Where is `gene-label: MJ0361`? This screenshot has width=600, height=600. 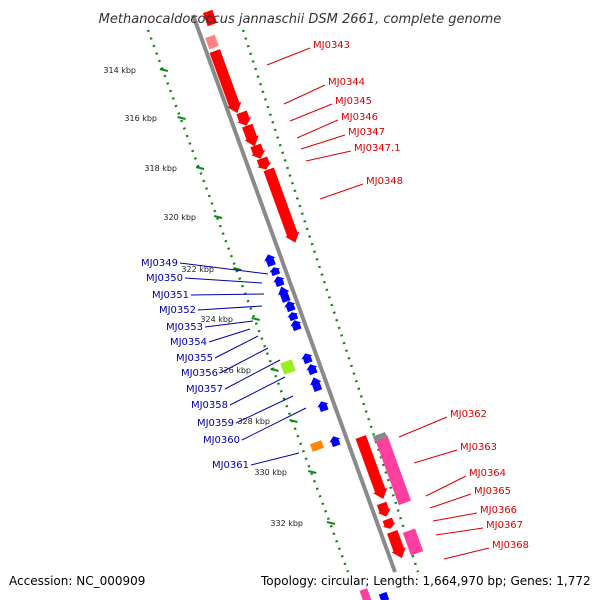
gene-label: MJ0361 is located at coordinates (230, 465).